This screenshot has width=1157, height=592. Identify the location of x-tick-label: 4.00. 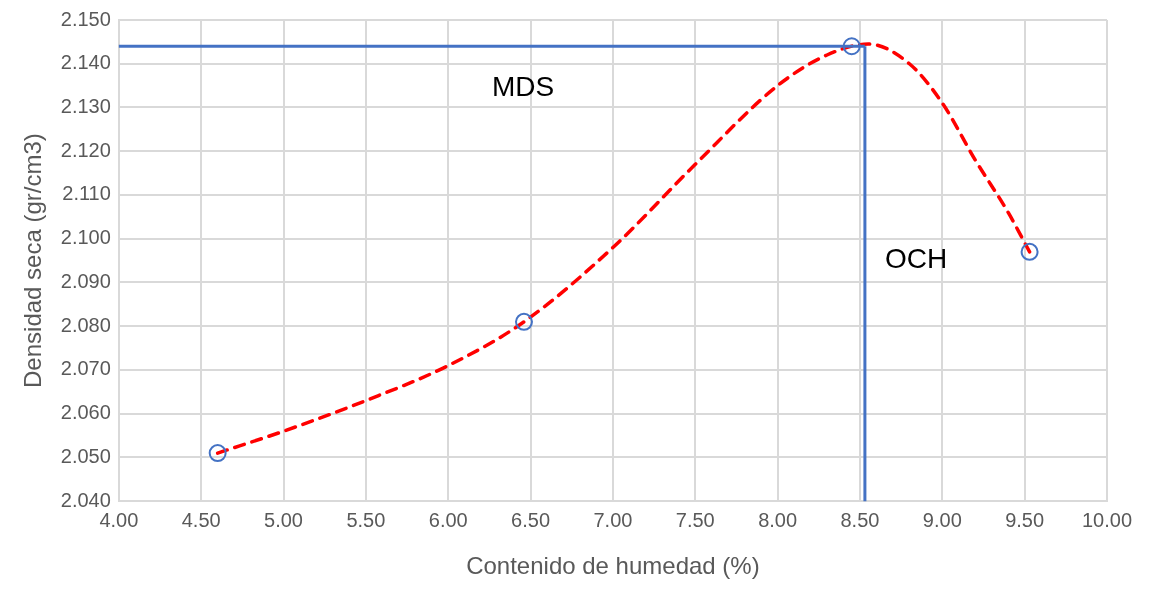
(119, 519).